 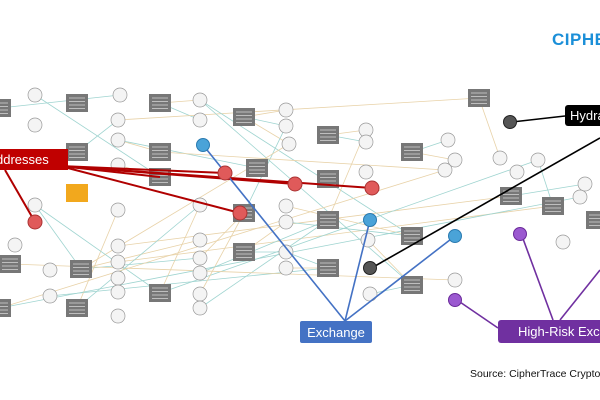 I want to click on hydra-callout: Hydra, so click(x=582, y=115).